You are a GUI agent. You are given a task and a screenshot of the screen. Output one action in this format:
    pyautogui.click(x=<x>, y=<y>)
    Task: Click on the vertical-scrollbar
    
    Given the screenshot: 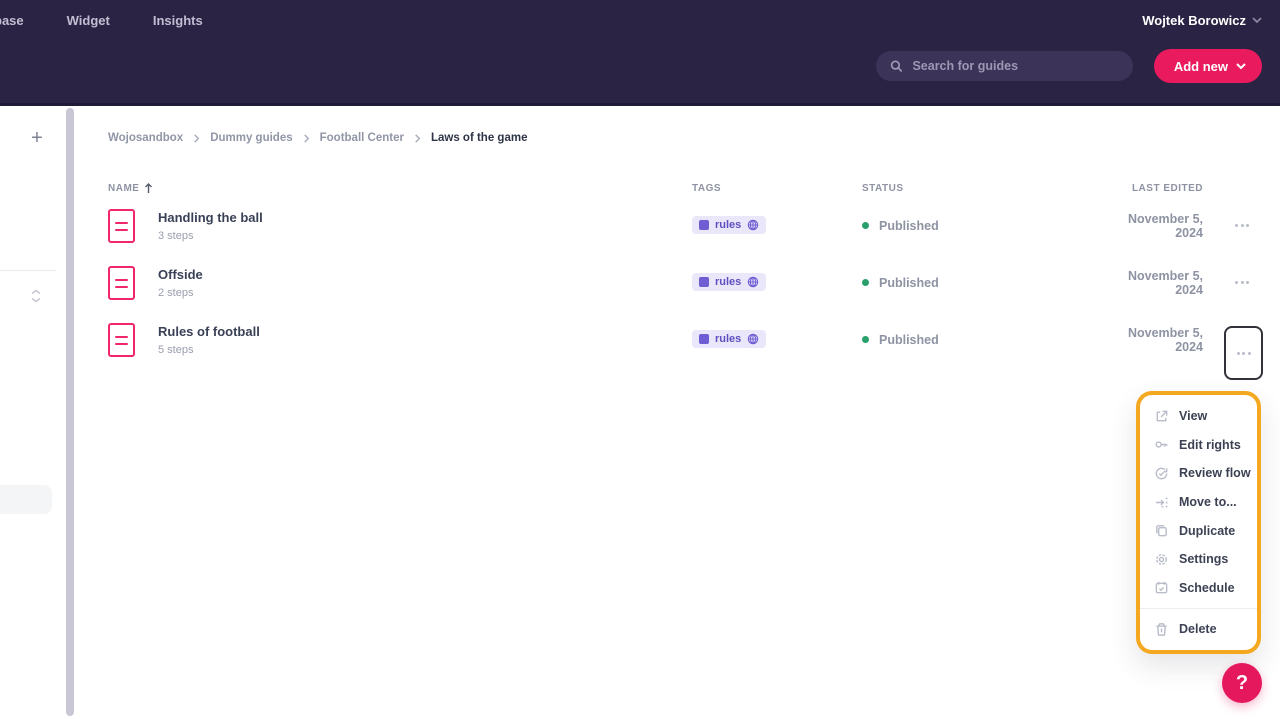 What is the action you would take?
    pyautogui.click(x=70, y=412)
    